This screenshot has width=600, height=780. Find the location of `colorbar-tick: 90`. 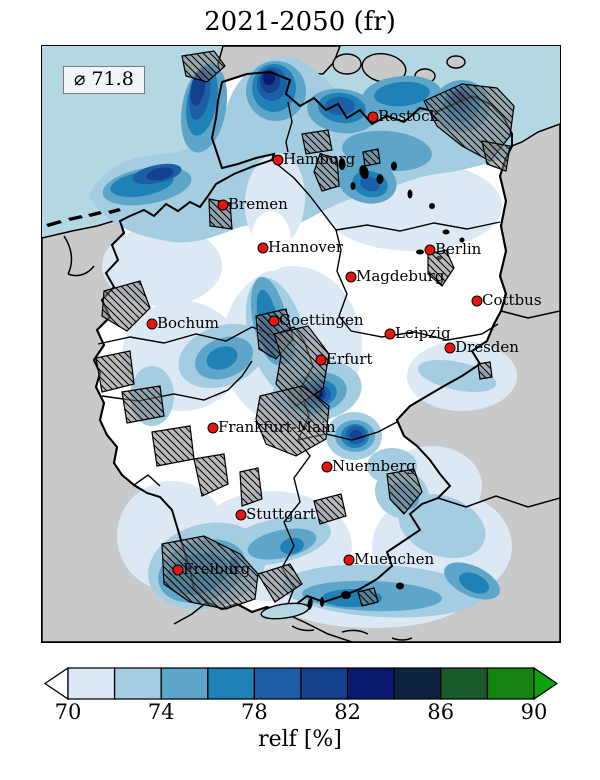

colorbar-tick: 90 is located at coordinates (534, 712).